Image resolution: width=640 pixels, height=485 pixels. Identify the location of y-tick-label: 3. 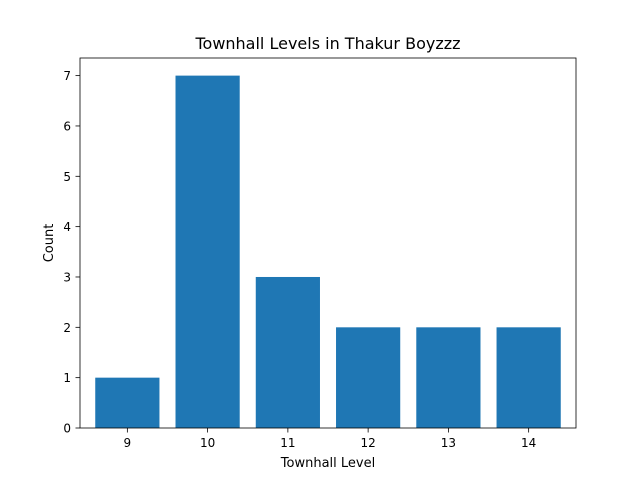
(67, 277).